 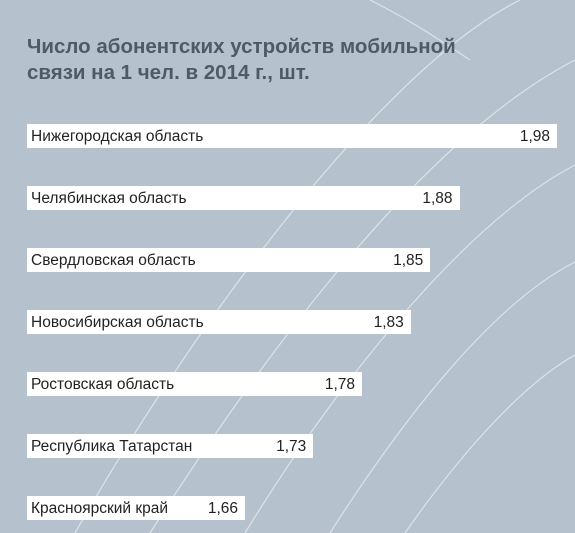 I want to click on chart-title-line-2: связи на 1 чел. в 2014 г., шт., so click(x=168, y=72).